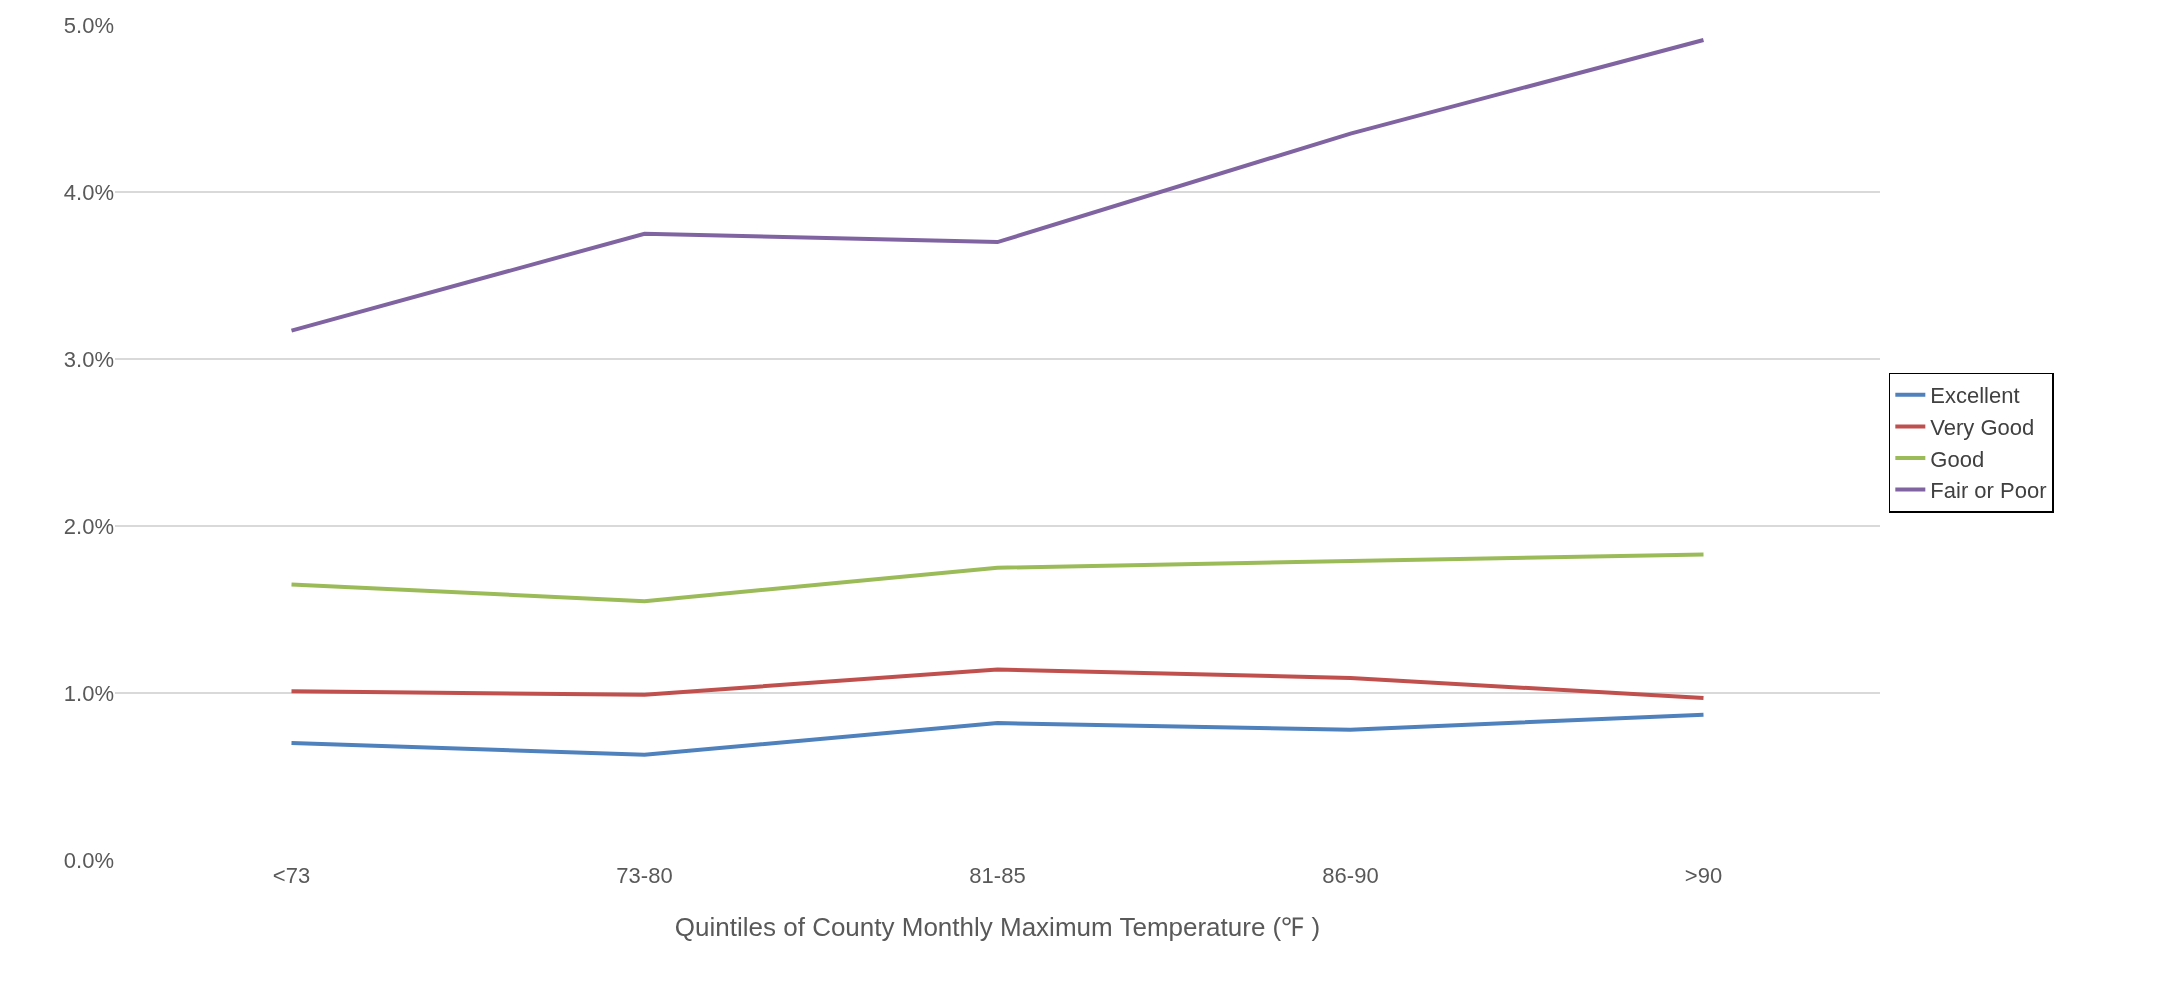 The height and width of the screenshot is (987, 2164). Describe the element at coordinates (1350, 875) in the screenshot. I see `x-tick-label: 86-90` at that location.